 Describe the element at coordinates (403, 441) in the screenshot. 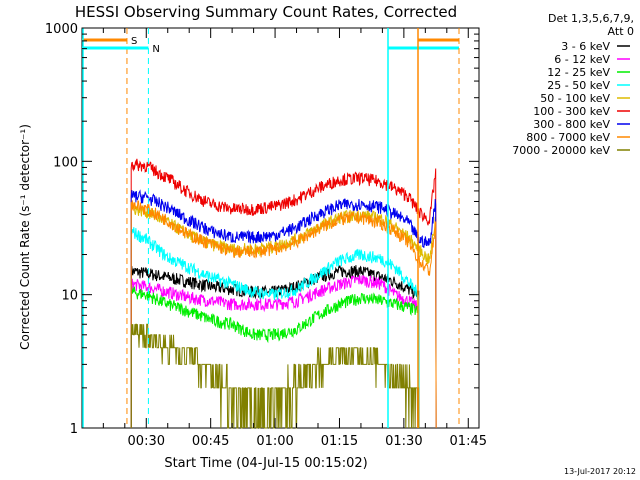

I see `x-tick-label: 01:30` at that location.